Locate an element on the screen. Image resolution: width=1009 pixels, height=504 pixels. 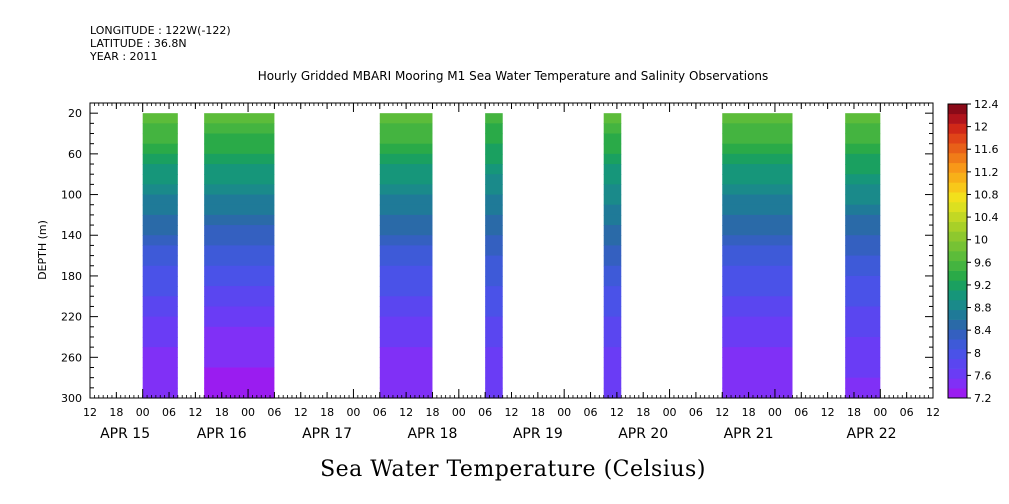
y-tick-label: 60 is located at coordinates (75, 154).